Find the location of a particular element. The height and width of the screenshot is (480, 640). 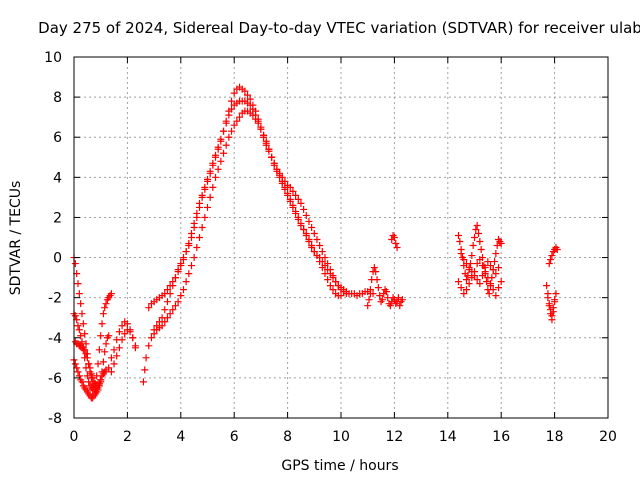

y-tick-label: 0 is located at coordinates (57, 259).